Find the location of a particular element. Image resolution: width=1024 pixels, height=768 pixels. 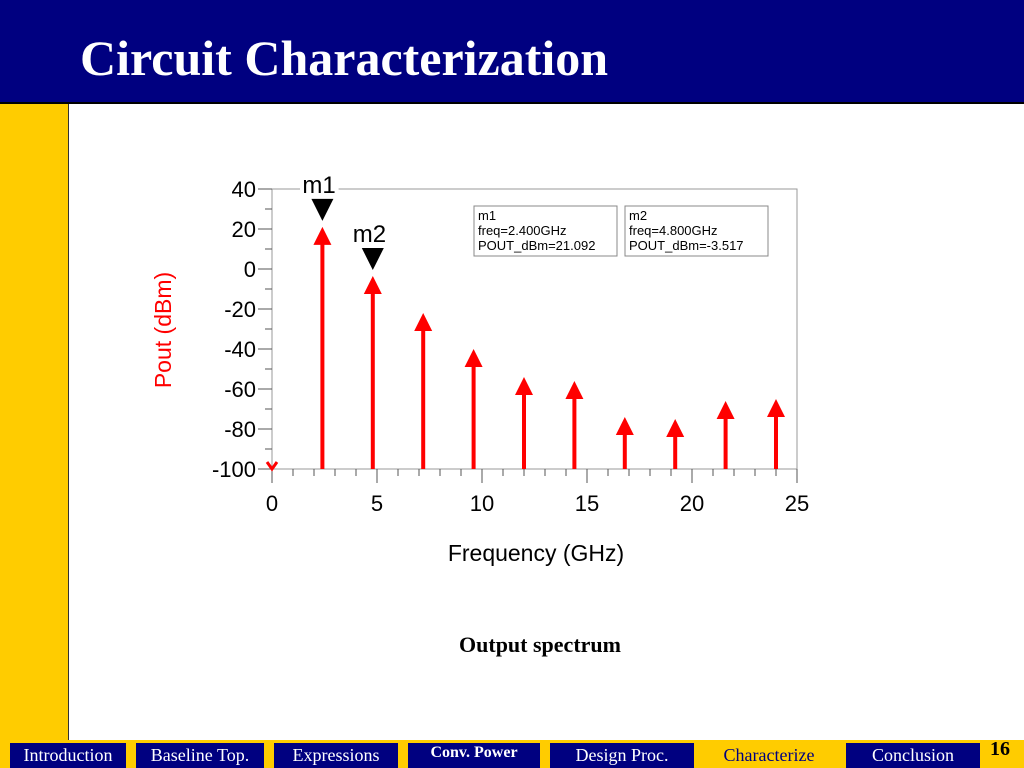

x-tick-label: 10 is located at coordinates (482, 503).